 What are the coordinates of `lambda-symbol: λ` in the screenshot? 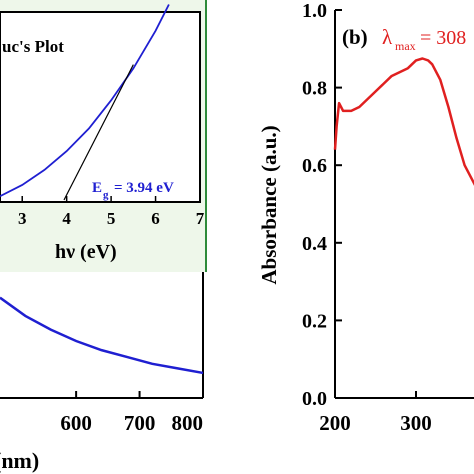 It's located at (387, 37).